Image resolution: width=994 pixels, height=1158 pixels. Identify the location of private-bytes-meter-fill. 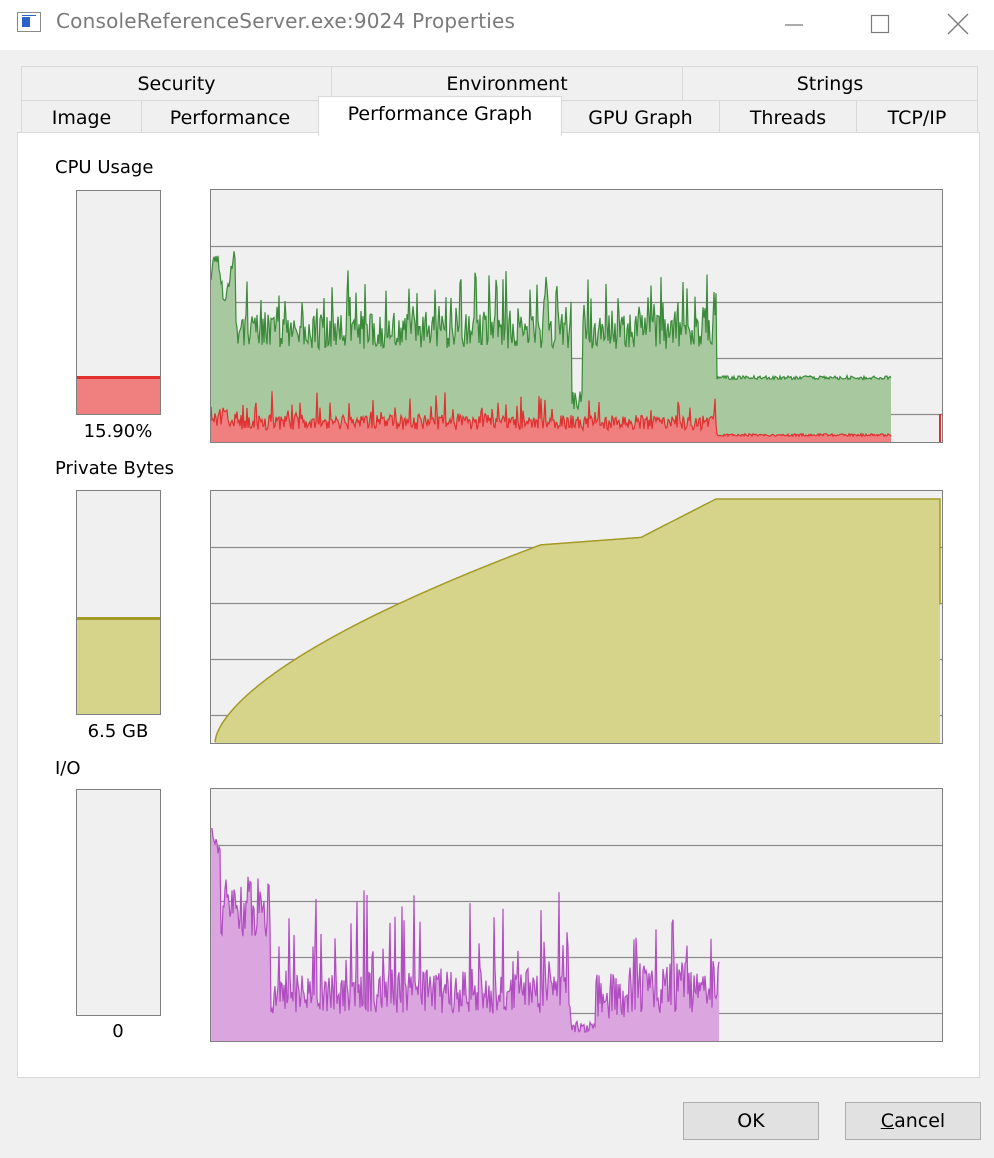
(118, 665).